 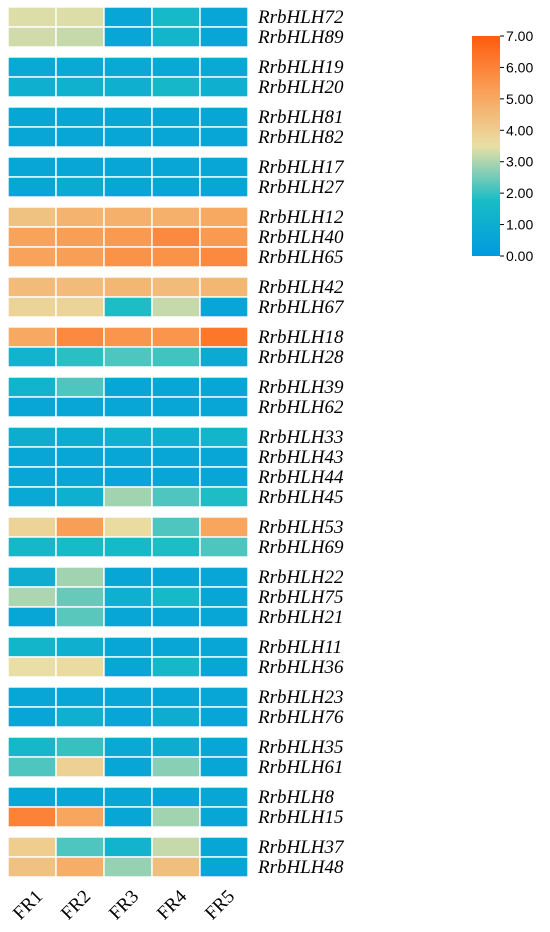 I want to click on color-scale-ticks: 7.00 6.00 5.00 4.00 3.00 2.00 1.00 0.00, so click(x=516, y=146).